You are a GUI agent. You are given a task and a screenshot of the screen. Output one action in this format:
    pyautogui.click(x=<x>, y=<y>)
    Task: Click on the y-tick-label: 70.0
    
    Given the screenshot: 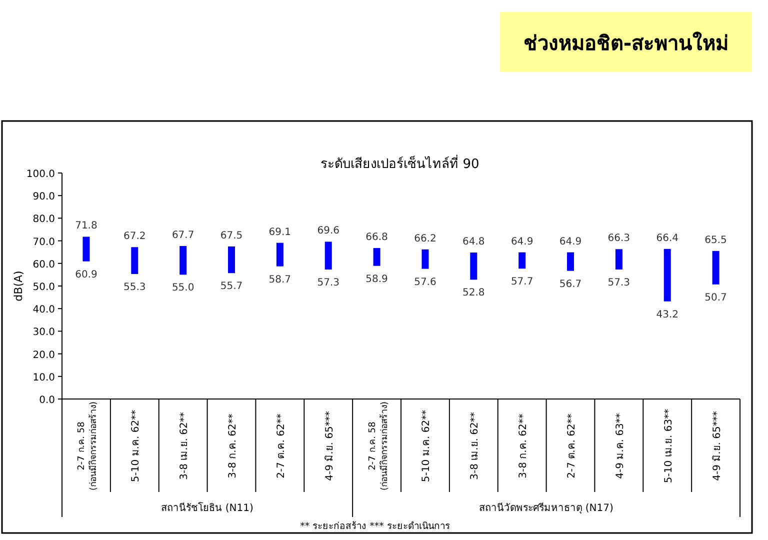 What is the action you would take?
    pyautogui.click(x=43, y=242)
    